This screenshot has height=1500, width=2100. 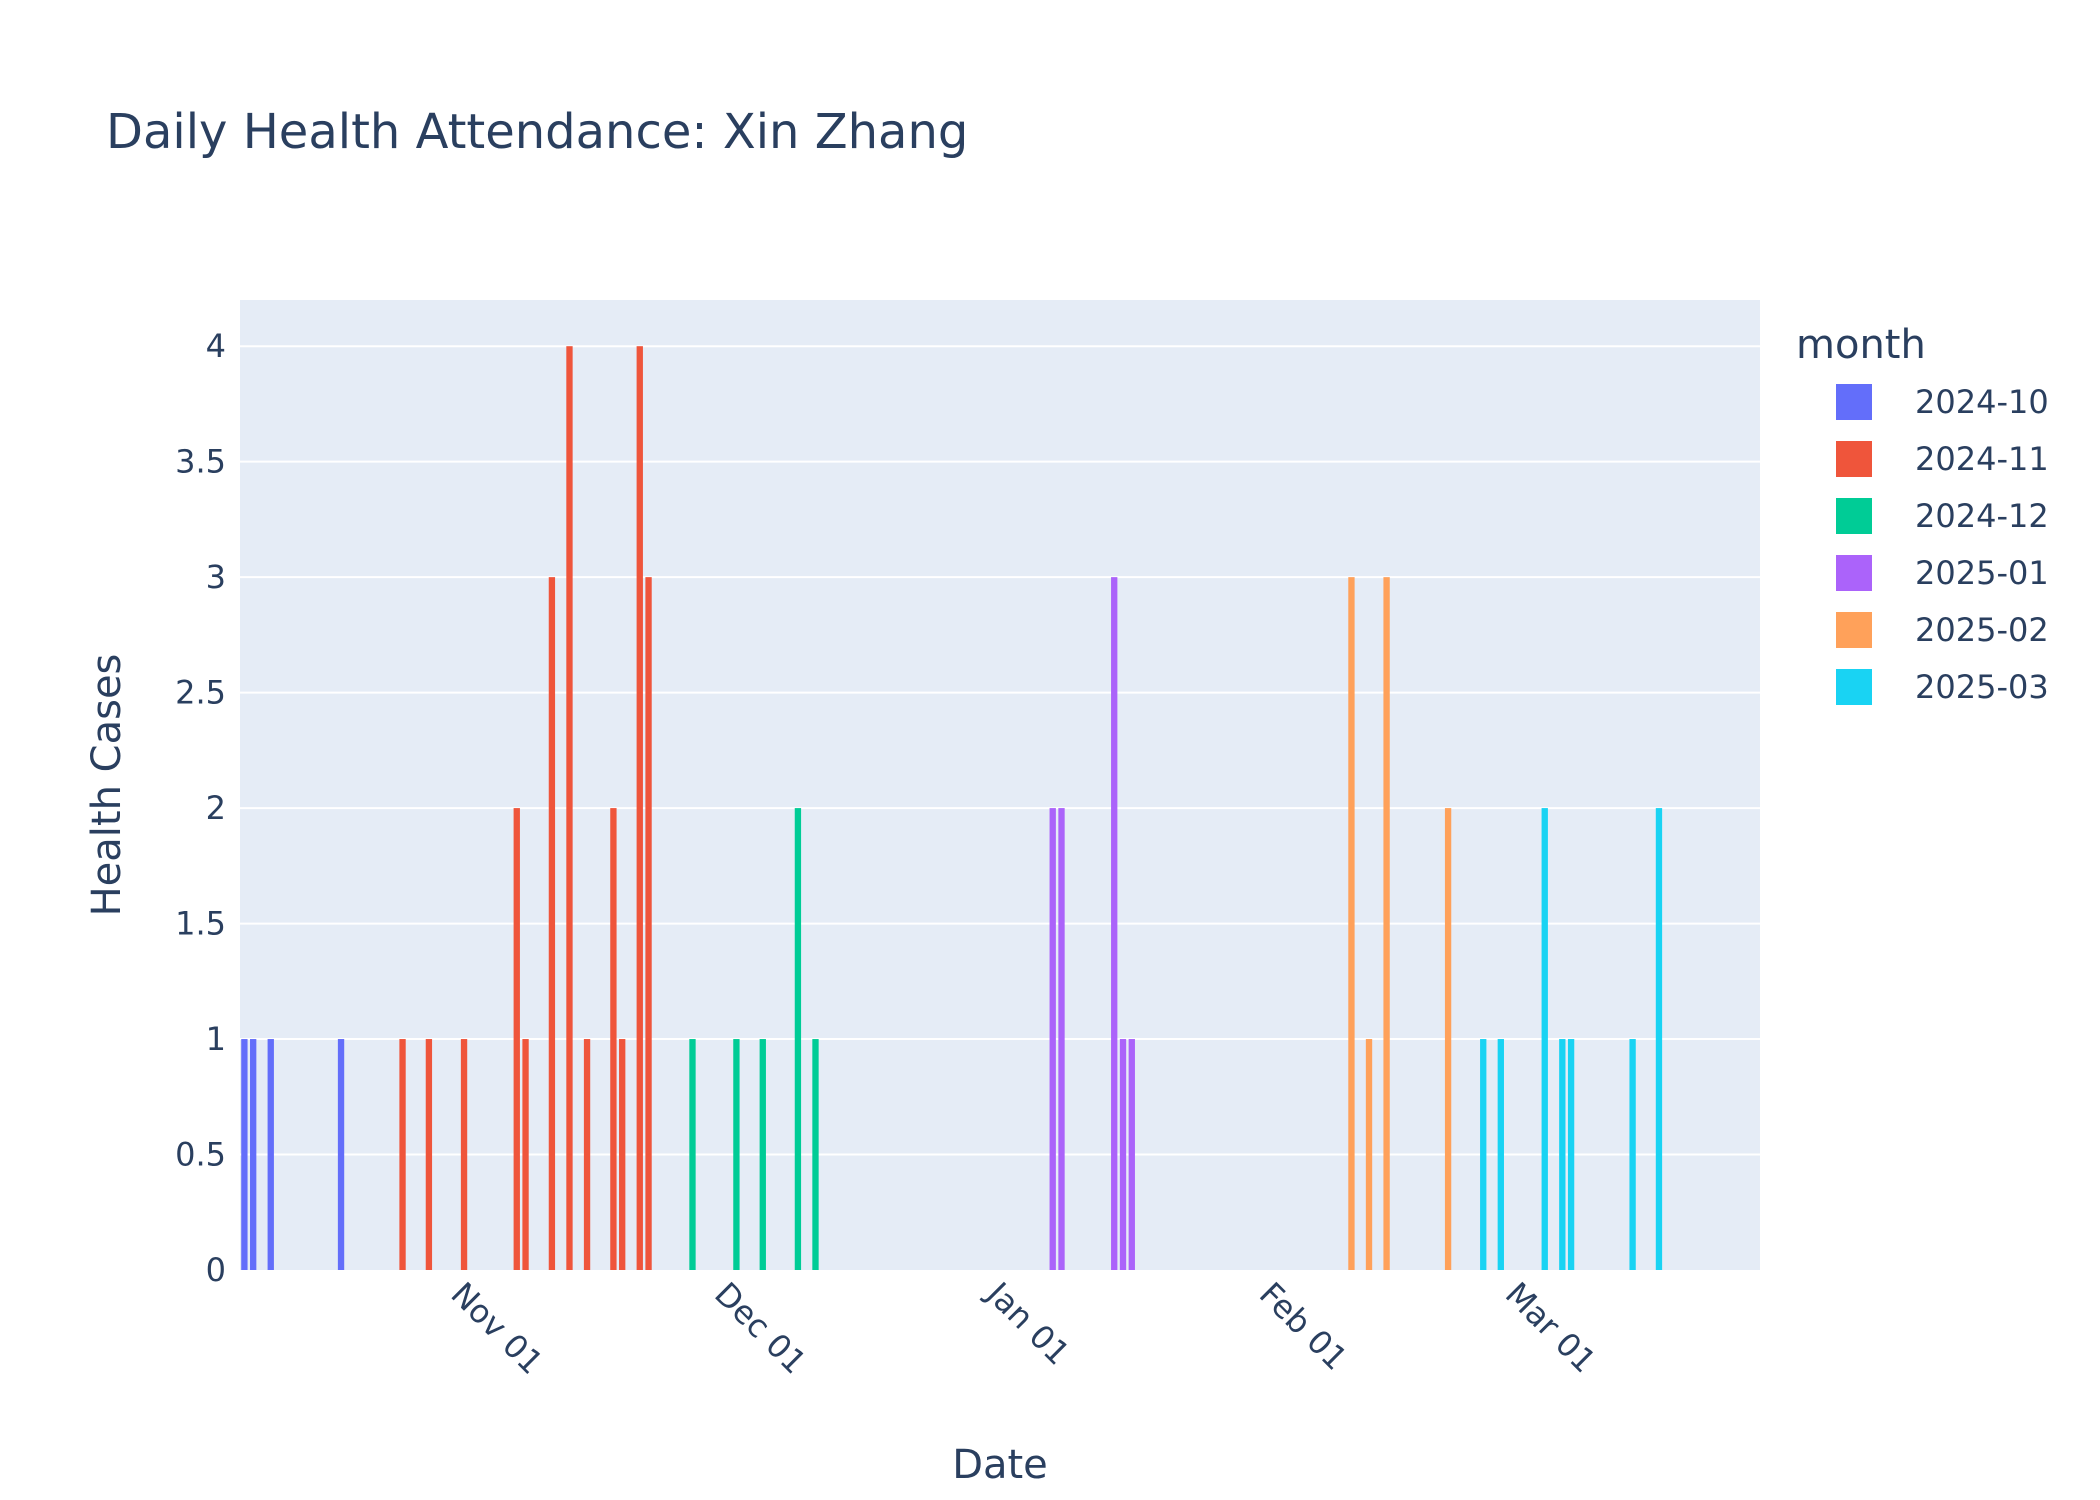 I want to click on legend-label: 2025-01, so click(x=1982, y=573).